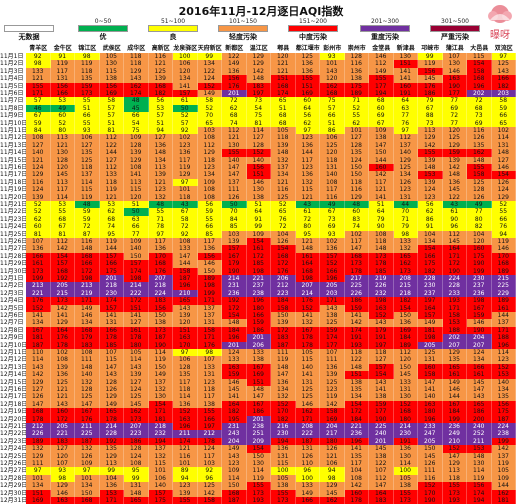 The image size is (522, 504). I want to click on heatmap-cell: 180, so click(405, 419).